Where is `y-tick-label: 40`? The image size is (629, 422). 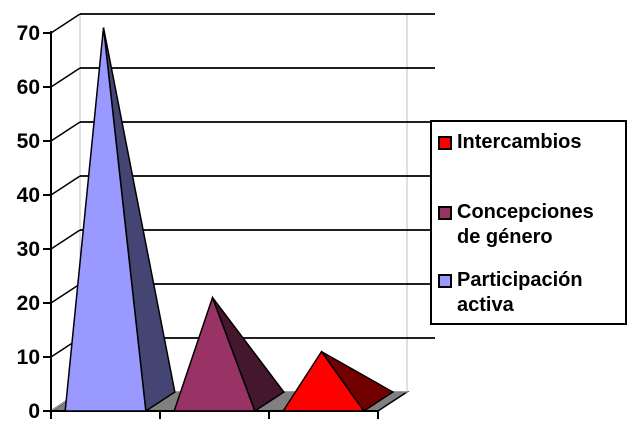 y-tick-label: 40 is located at coordinates (28, 195).